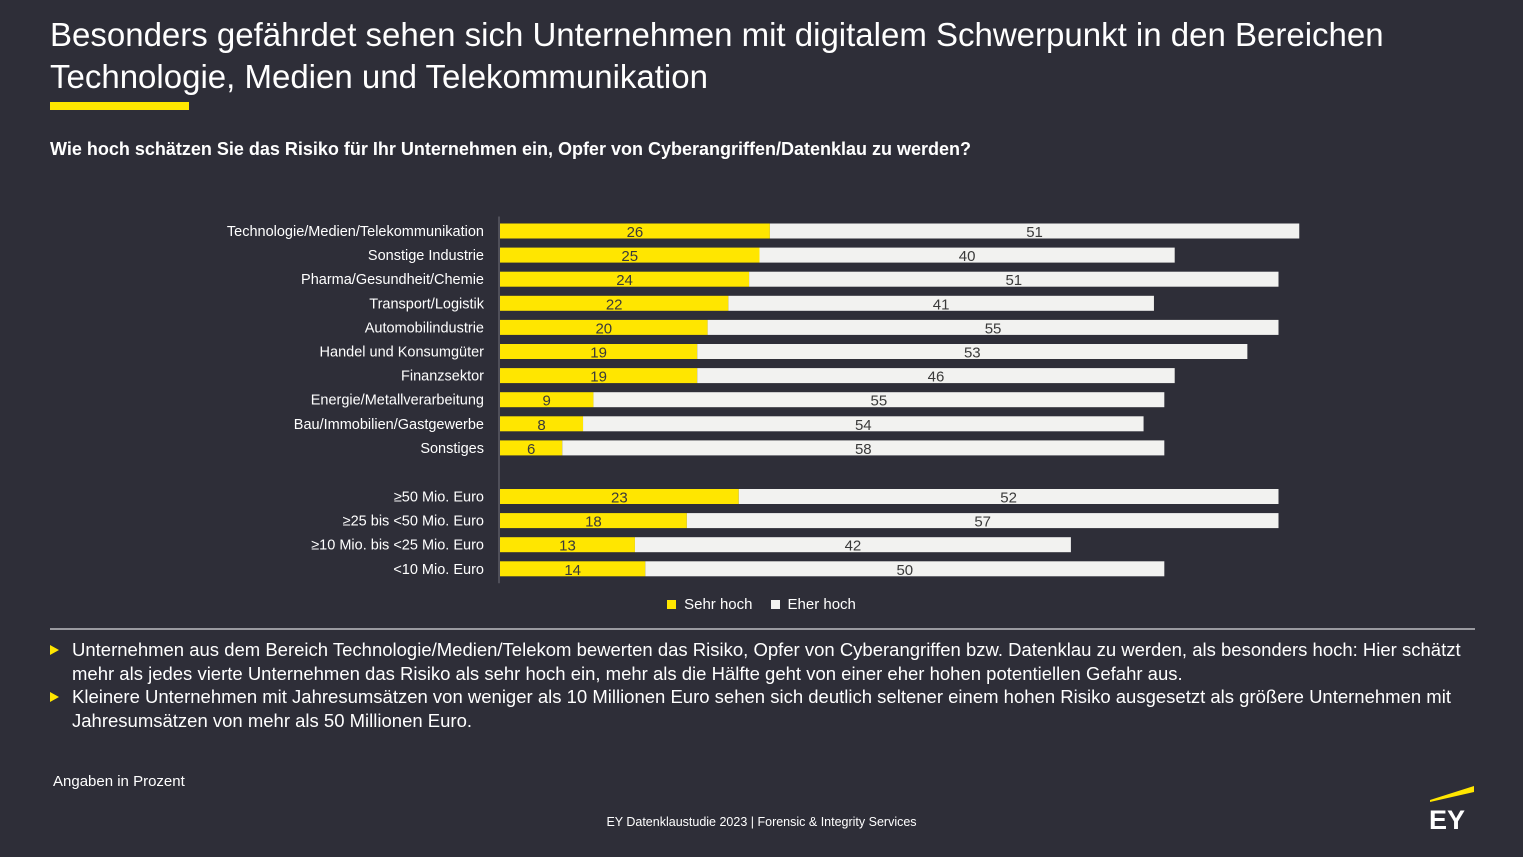  I want to click on value-label-eher-hoch: 58, so click(863, 449).